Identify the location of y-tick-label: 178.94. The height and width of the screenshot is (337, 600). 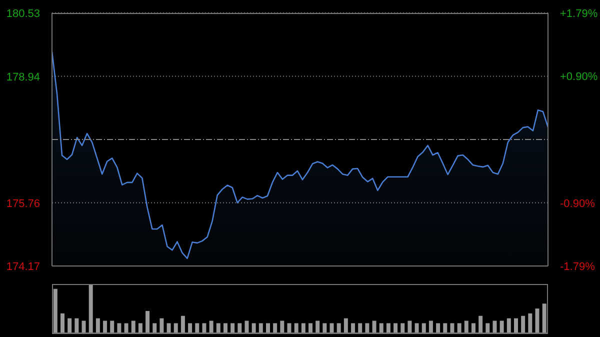
(23, 77).